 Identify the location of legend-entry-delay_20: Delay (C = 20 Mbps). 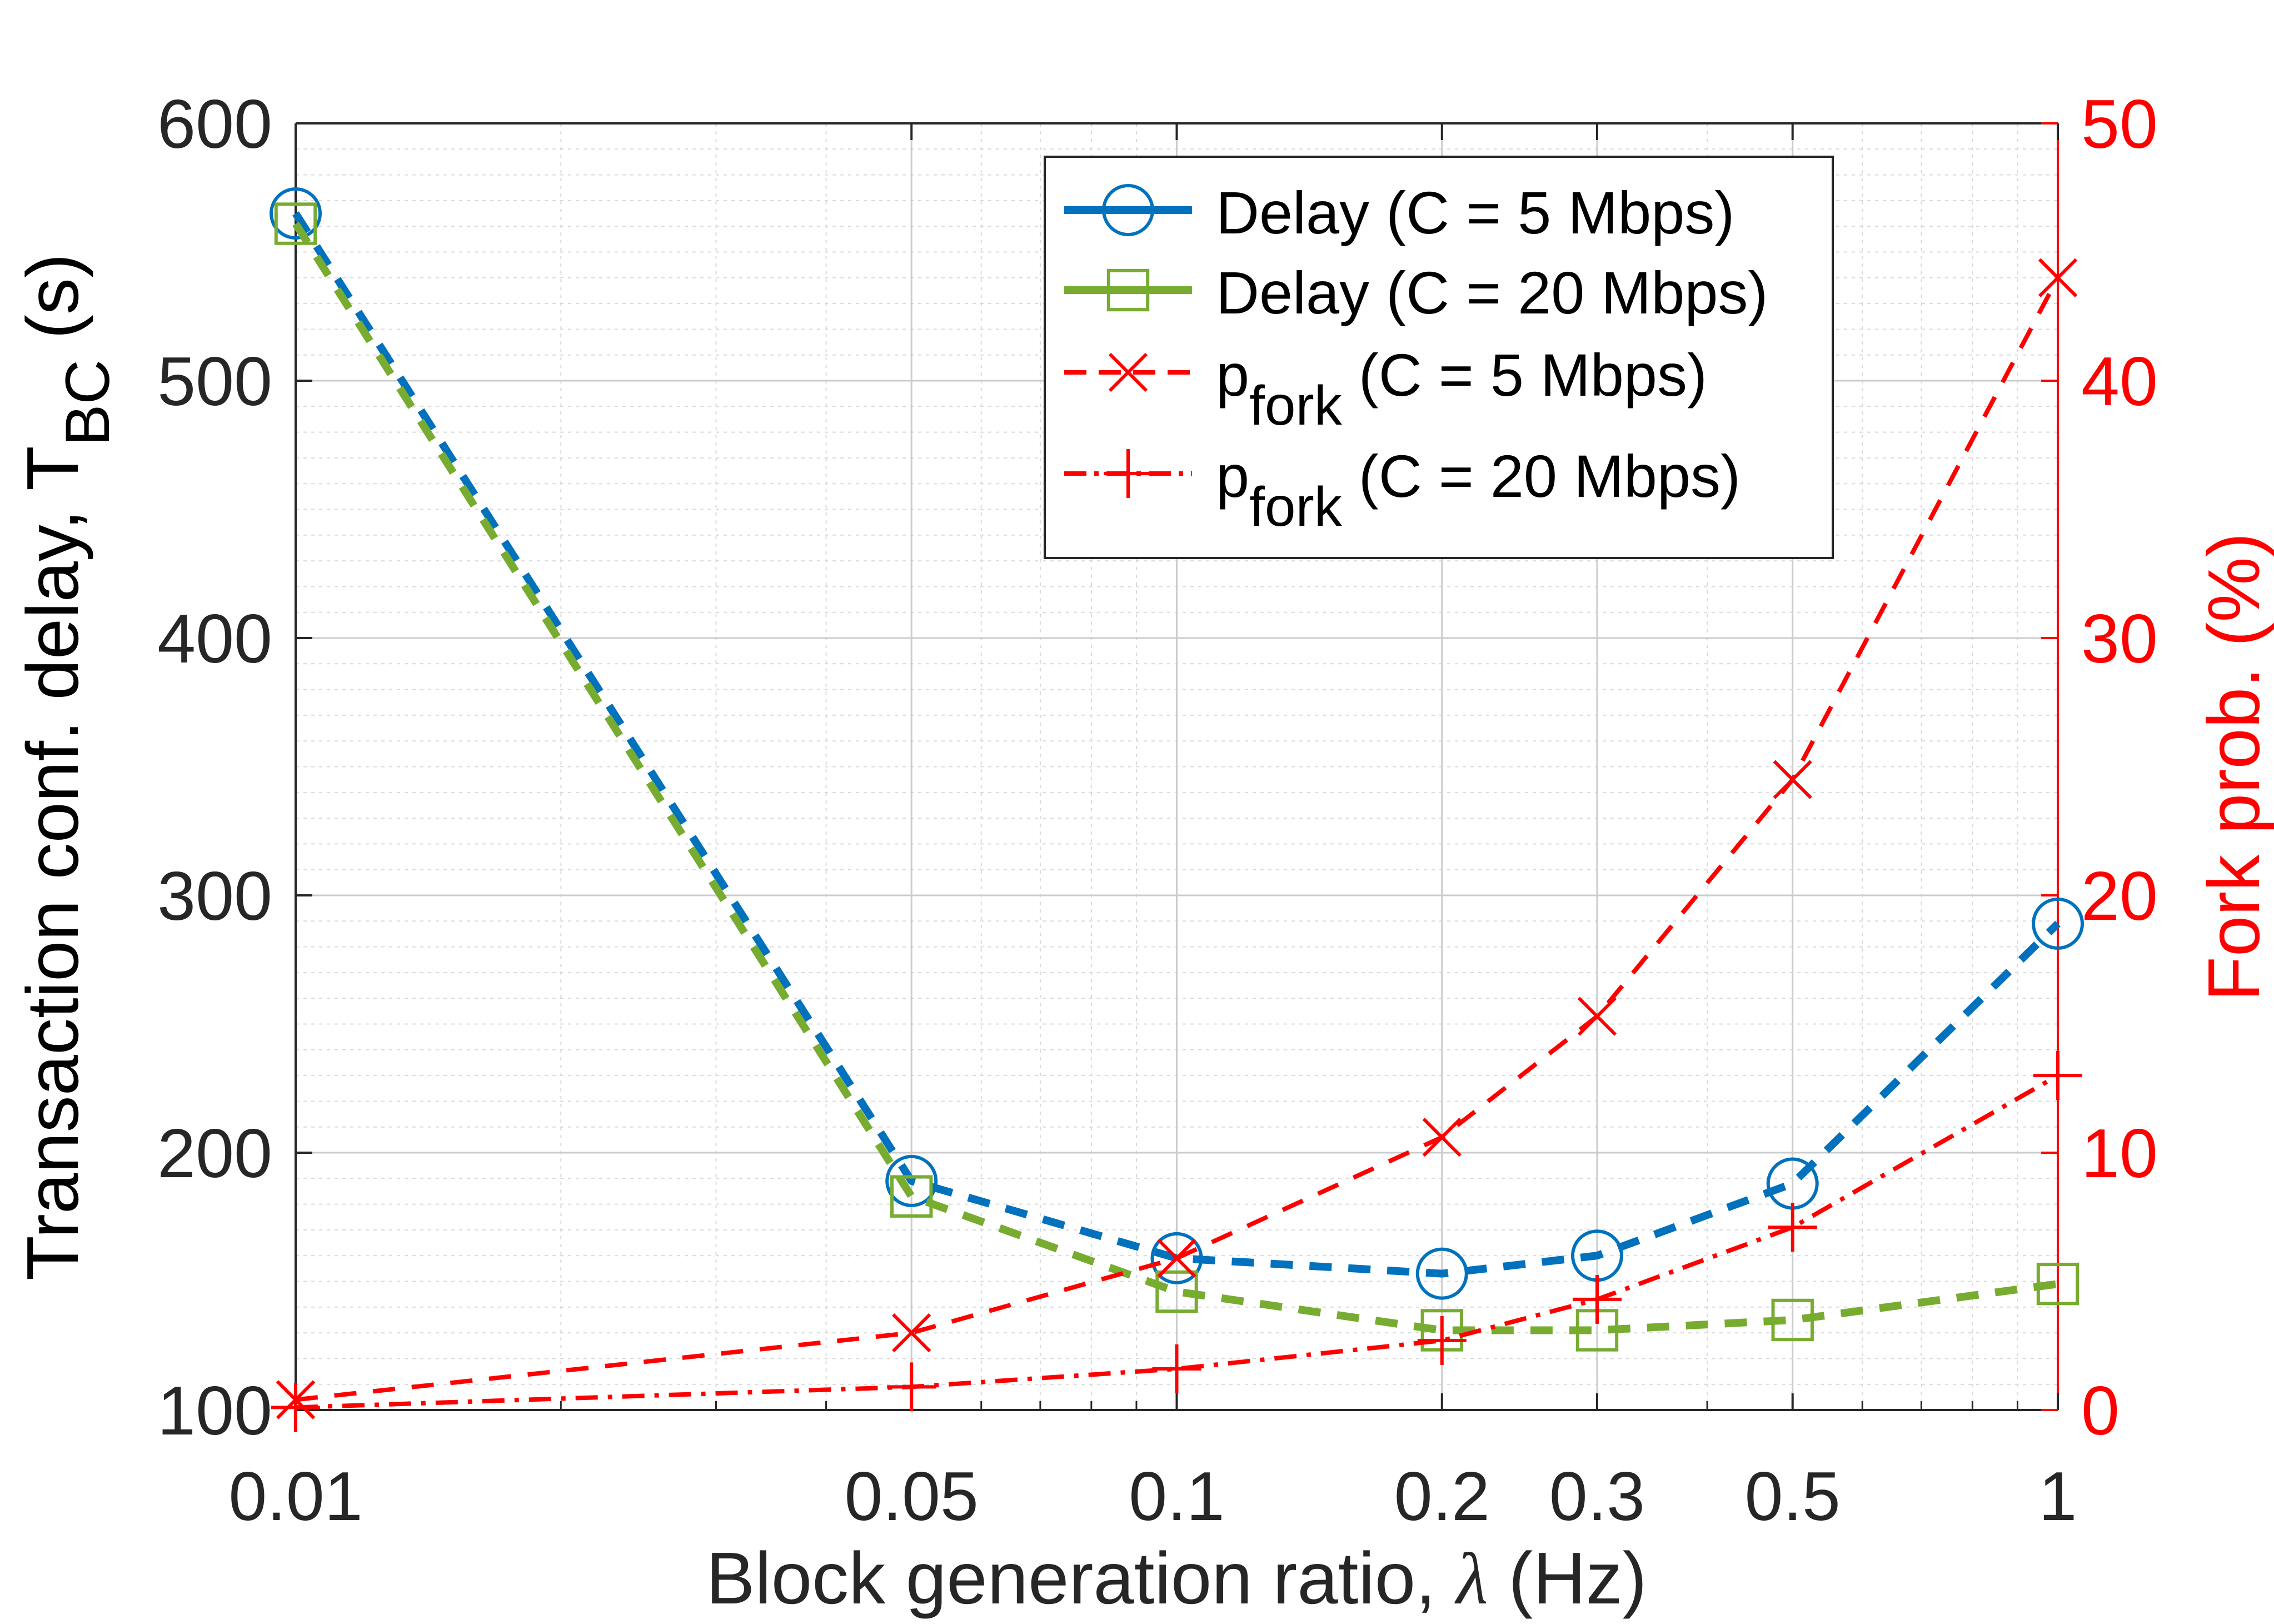
(1416, 292).